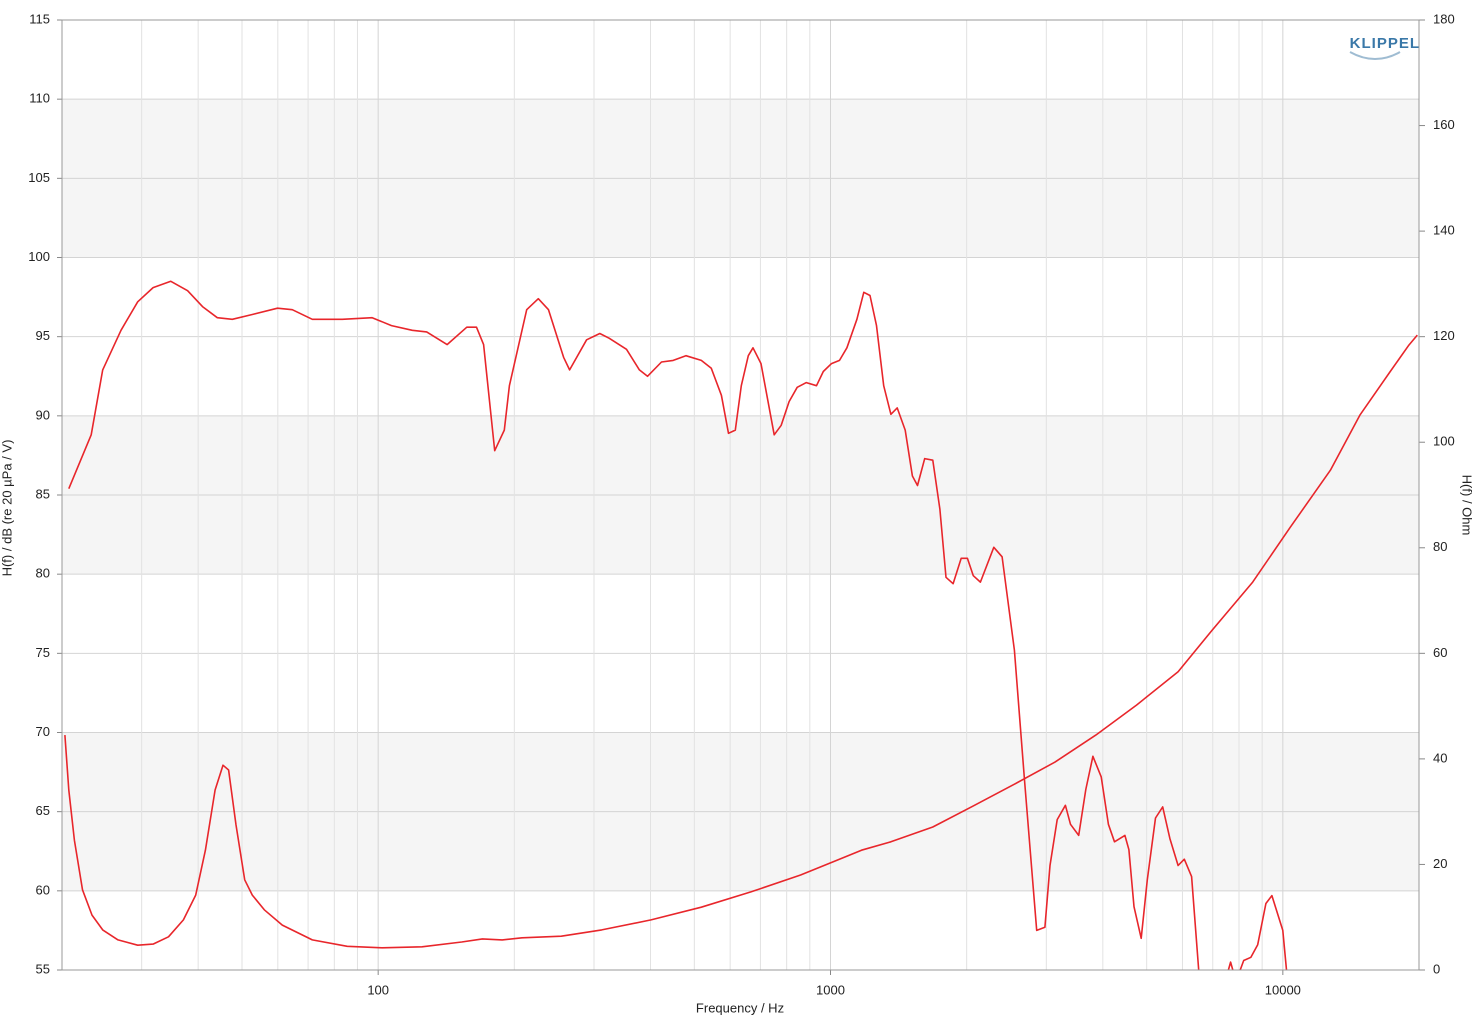 The height and width of the screenshot is (1024, 1482). I want to click on y-tick-label: 80, so click(43, 573).